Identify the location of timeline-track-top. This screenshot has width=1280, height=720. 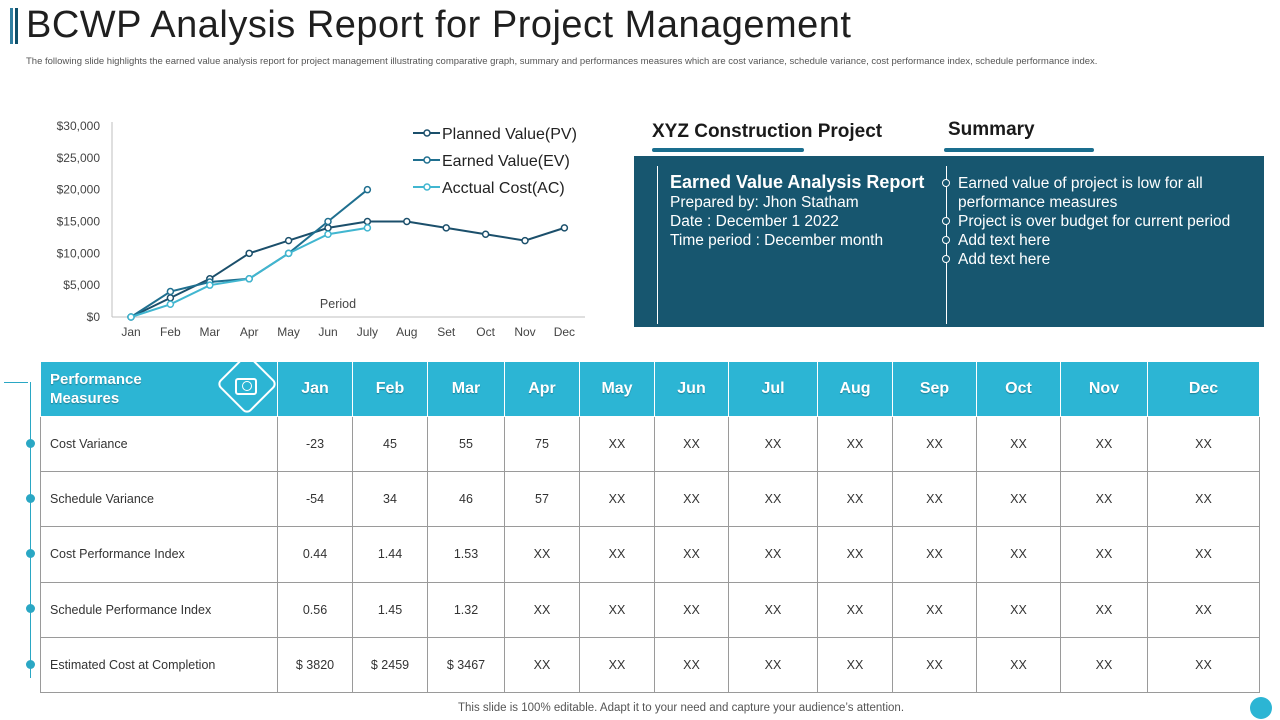
(16, 382).